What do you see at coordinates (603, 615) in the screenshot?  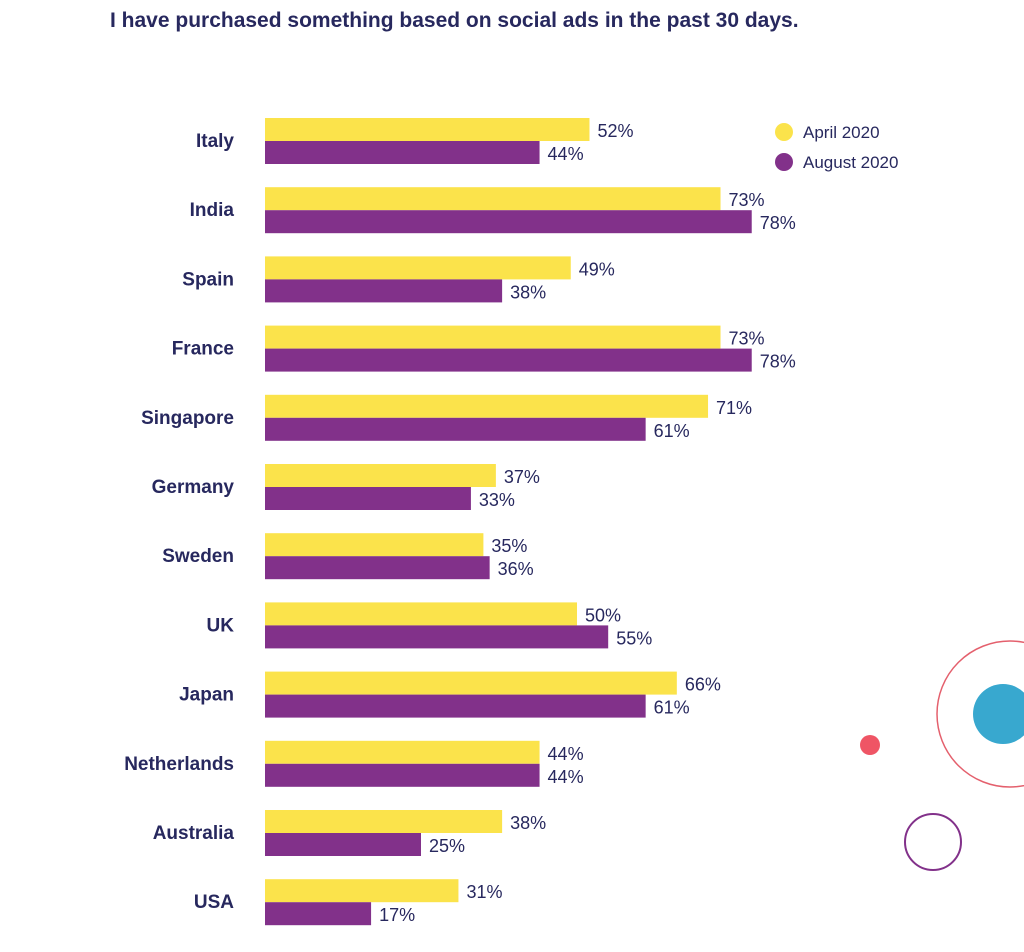 I see `value-label-uk-april-2020: 50%` at bounding box center [603, 615].